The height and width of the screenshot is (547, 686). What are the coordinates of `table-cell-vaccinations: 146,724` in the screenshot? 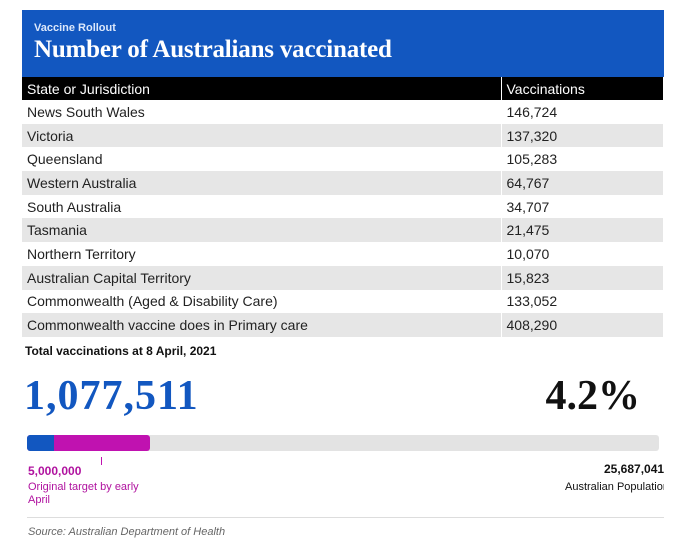 It's located at (532, 111).